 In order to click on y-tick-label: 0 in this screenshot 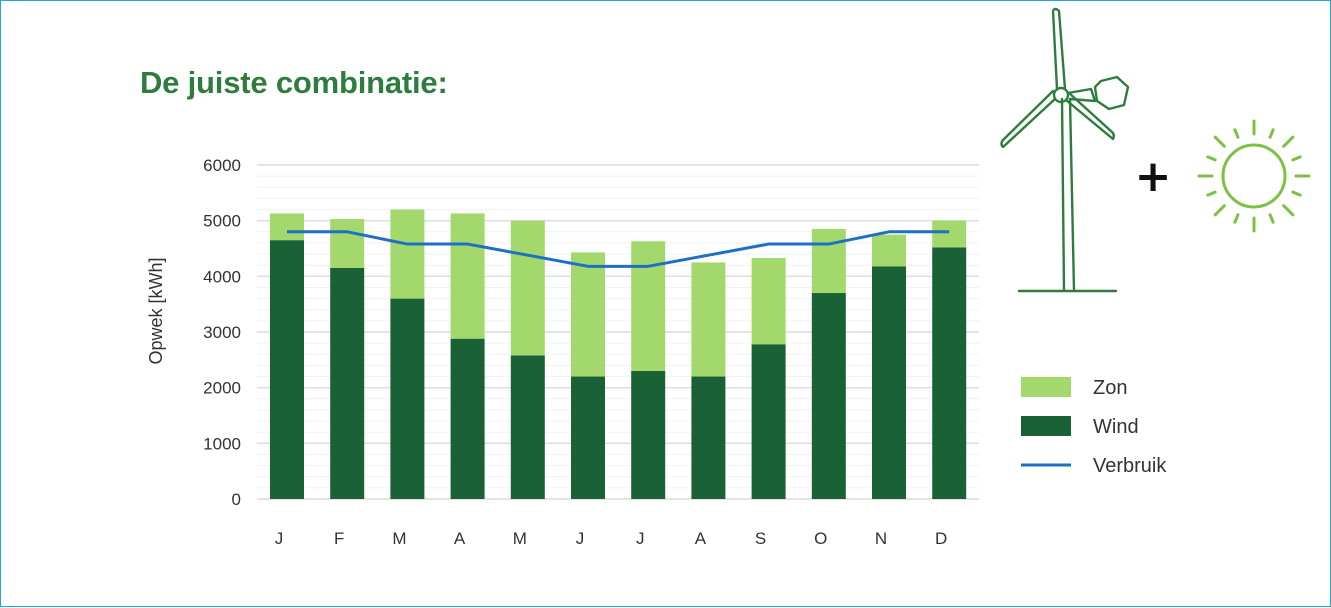, I will do `click(236, 499)`.